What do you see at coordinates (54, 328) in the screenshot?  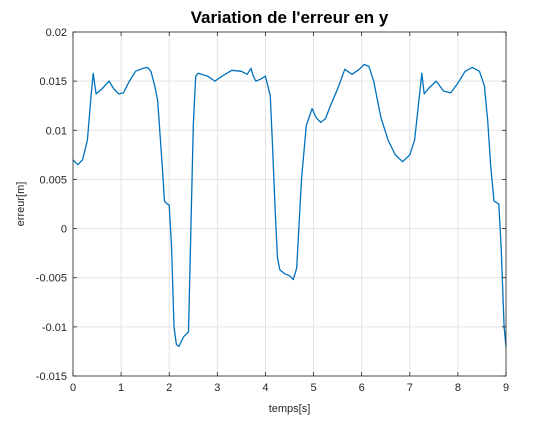 I see `y-tick-label: -0.01` at bounding box center [54, 328].